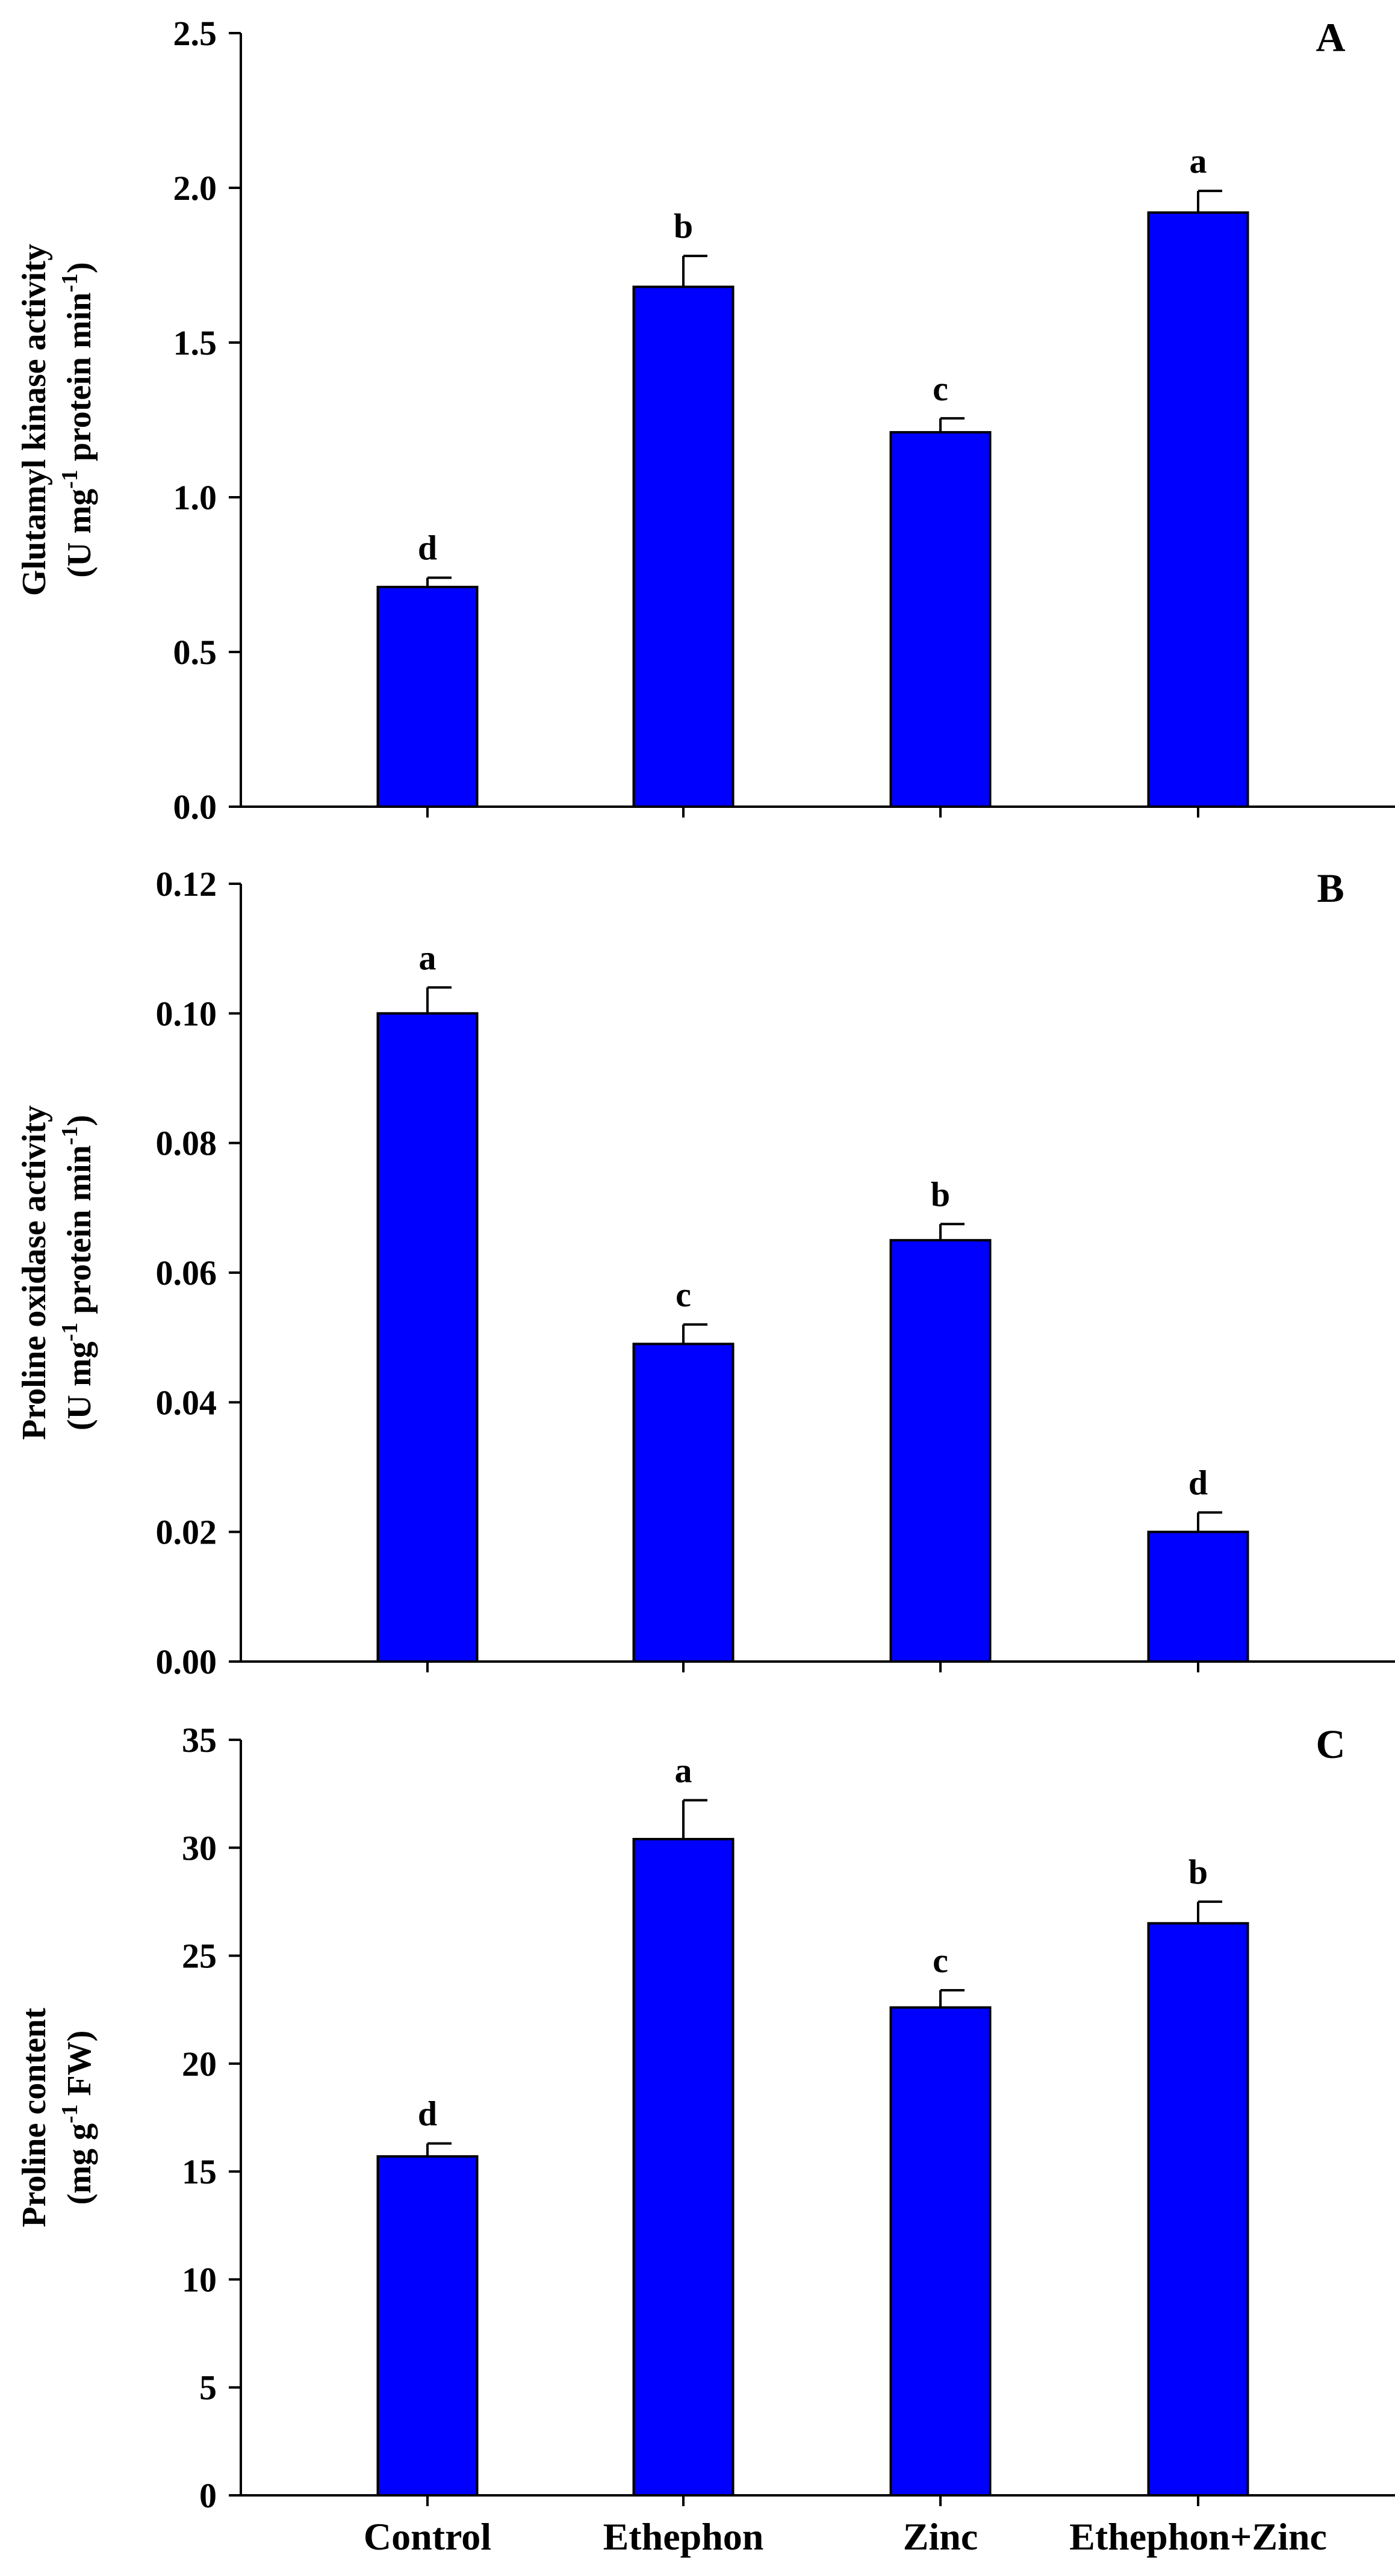 The height and width of the screenshot is (2576, 1395). What do you see at coordinates (684, 2536) in the screenshot?
I see `category-label: Ethephon` at bounding box center [684, 2536].